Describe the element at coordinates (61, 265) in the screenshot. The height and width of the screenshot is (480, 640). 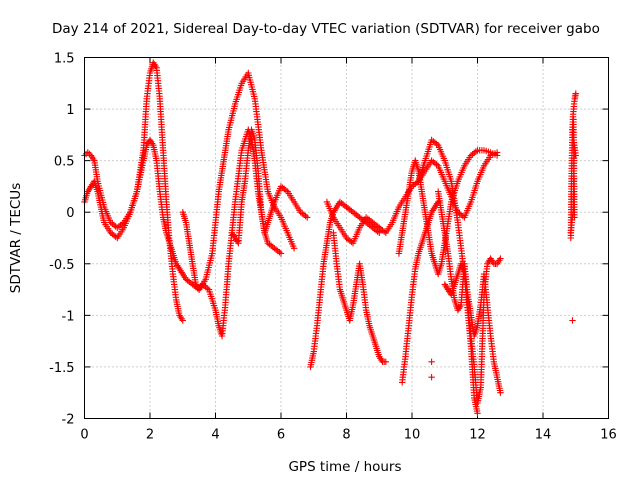
I see `y-tick-label: -0.5` at that location.